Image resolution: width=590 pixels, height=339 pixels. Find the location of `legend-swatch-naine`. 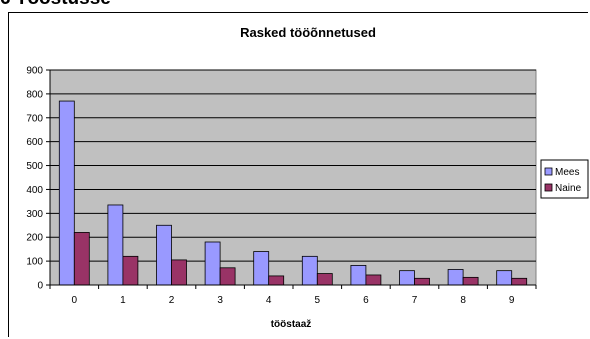

legend-swatch-naine is located at coordinates (548, 187).